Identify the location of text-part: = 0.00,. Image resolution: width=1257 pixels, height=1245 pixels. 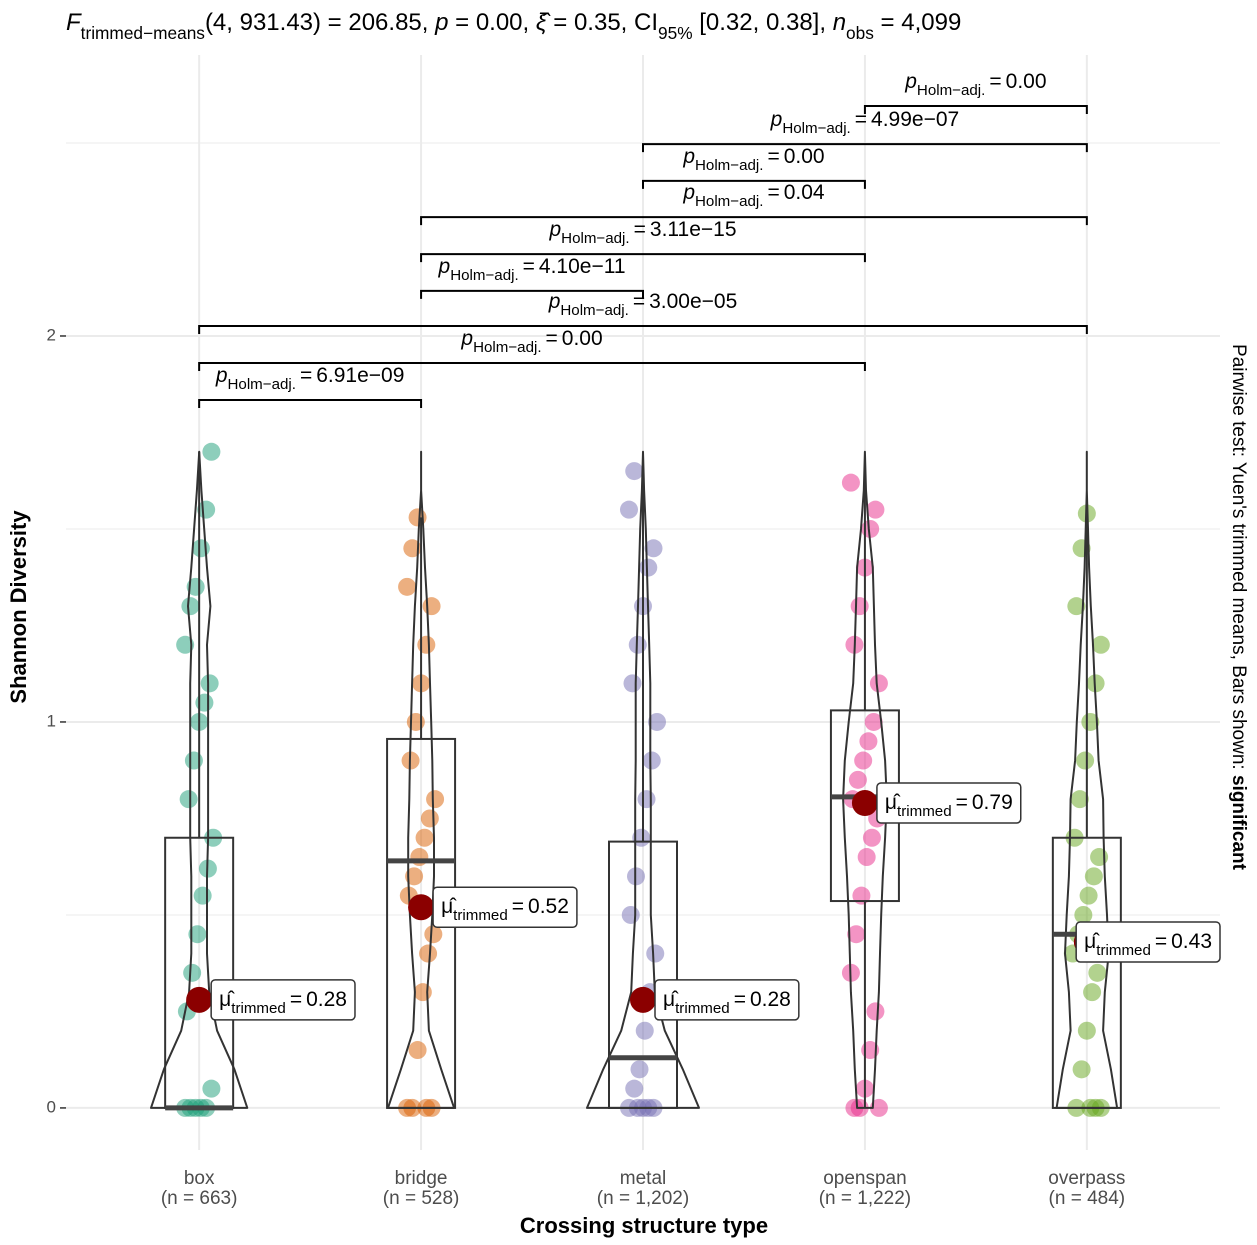
(491, 22).